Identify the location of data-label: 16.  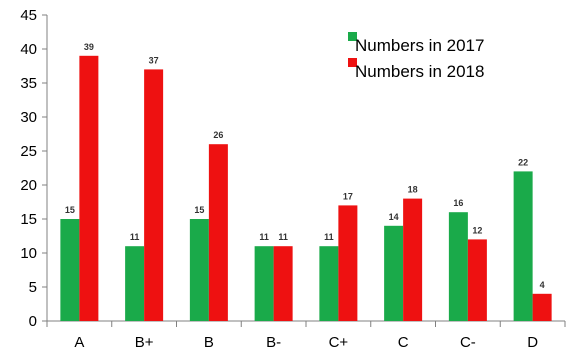
(458, 203).